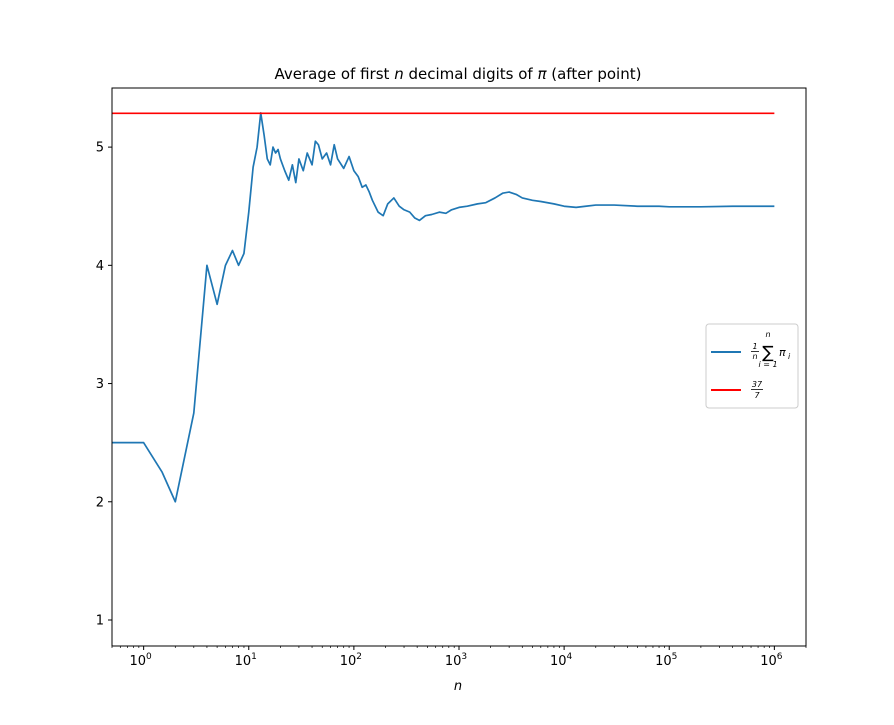 This screenshot has height=725, width=894. I want to click on x-tick-label: 10¹, so click(246, 660).